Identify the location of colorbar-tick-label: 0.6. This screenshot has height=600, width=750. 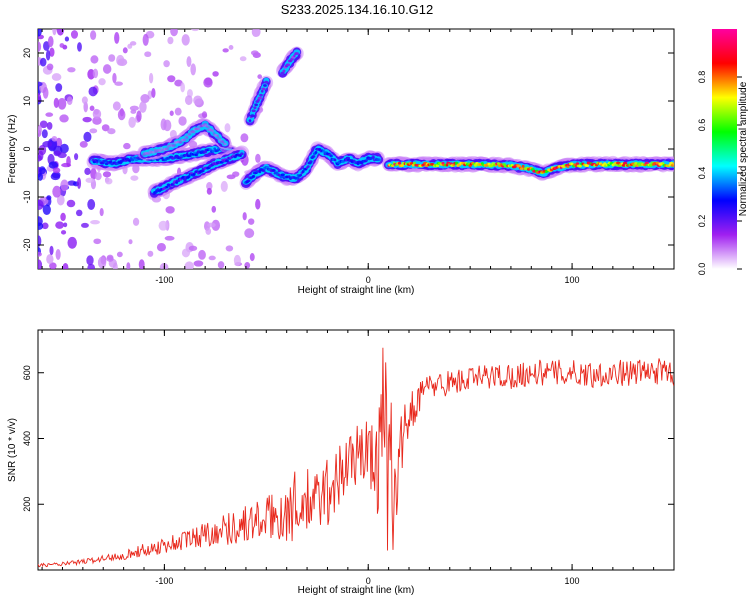
(702, 125).